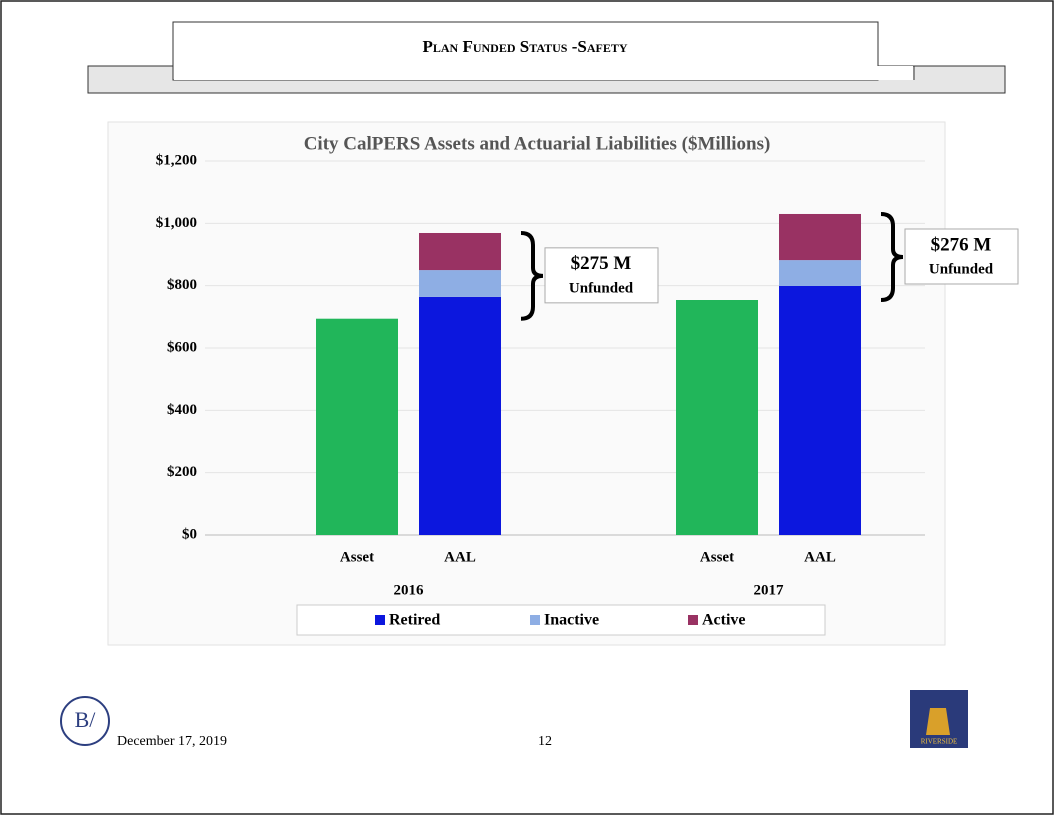 The width and height of the screenshot is (1055, 821). I want to click on legend-label: Retired, so click(414, 620).